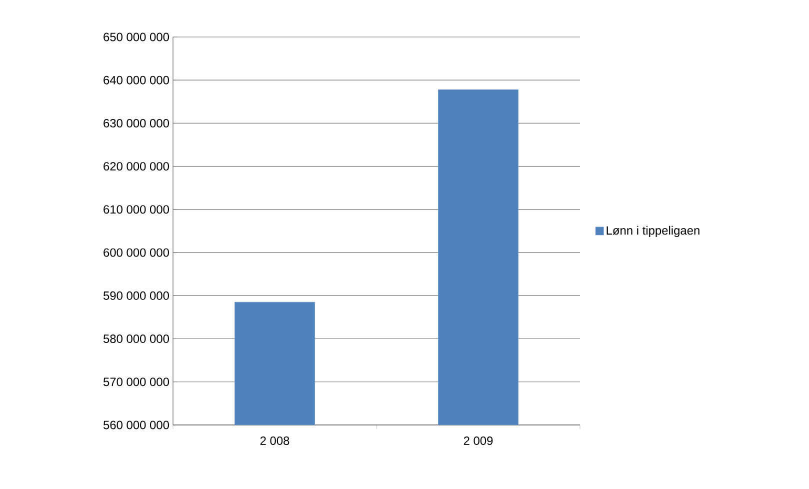 The image size is (809, 489). I want to click on y-tick-label: 560 000 000, so click(136, 425).